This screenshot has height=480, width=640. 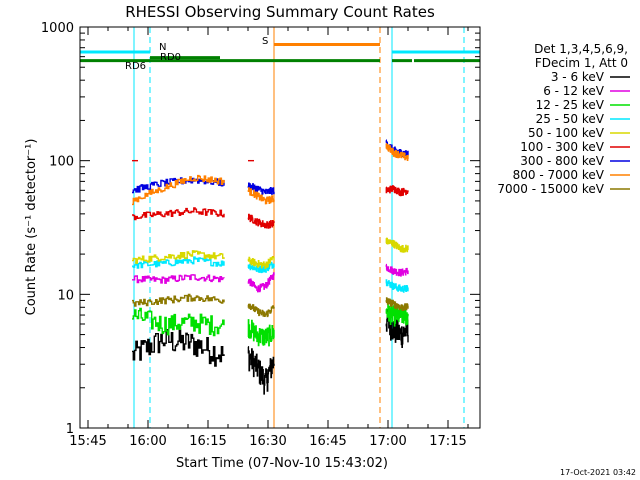 I want to click on y-tick-label: 1, so click(x=70, y=429).